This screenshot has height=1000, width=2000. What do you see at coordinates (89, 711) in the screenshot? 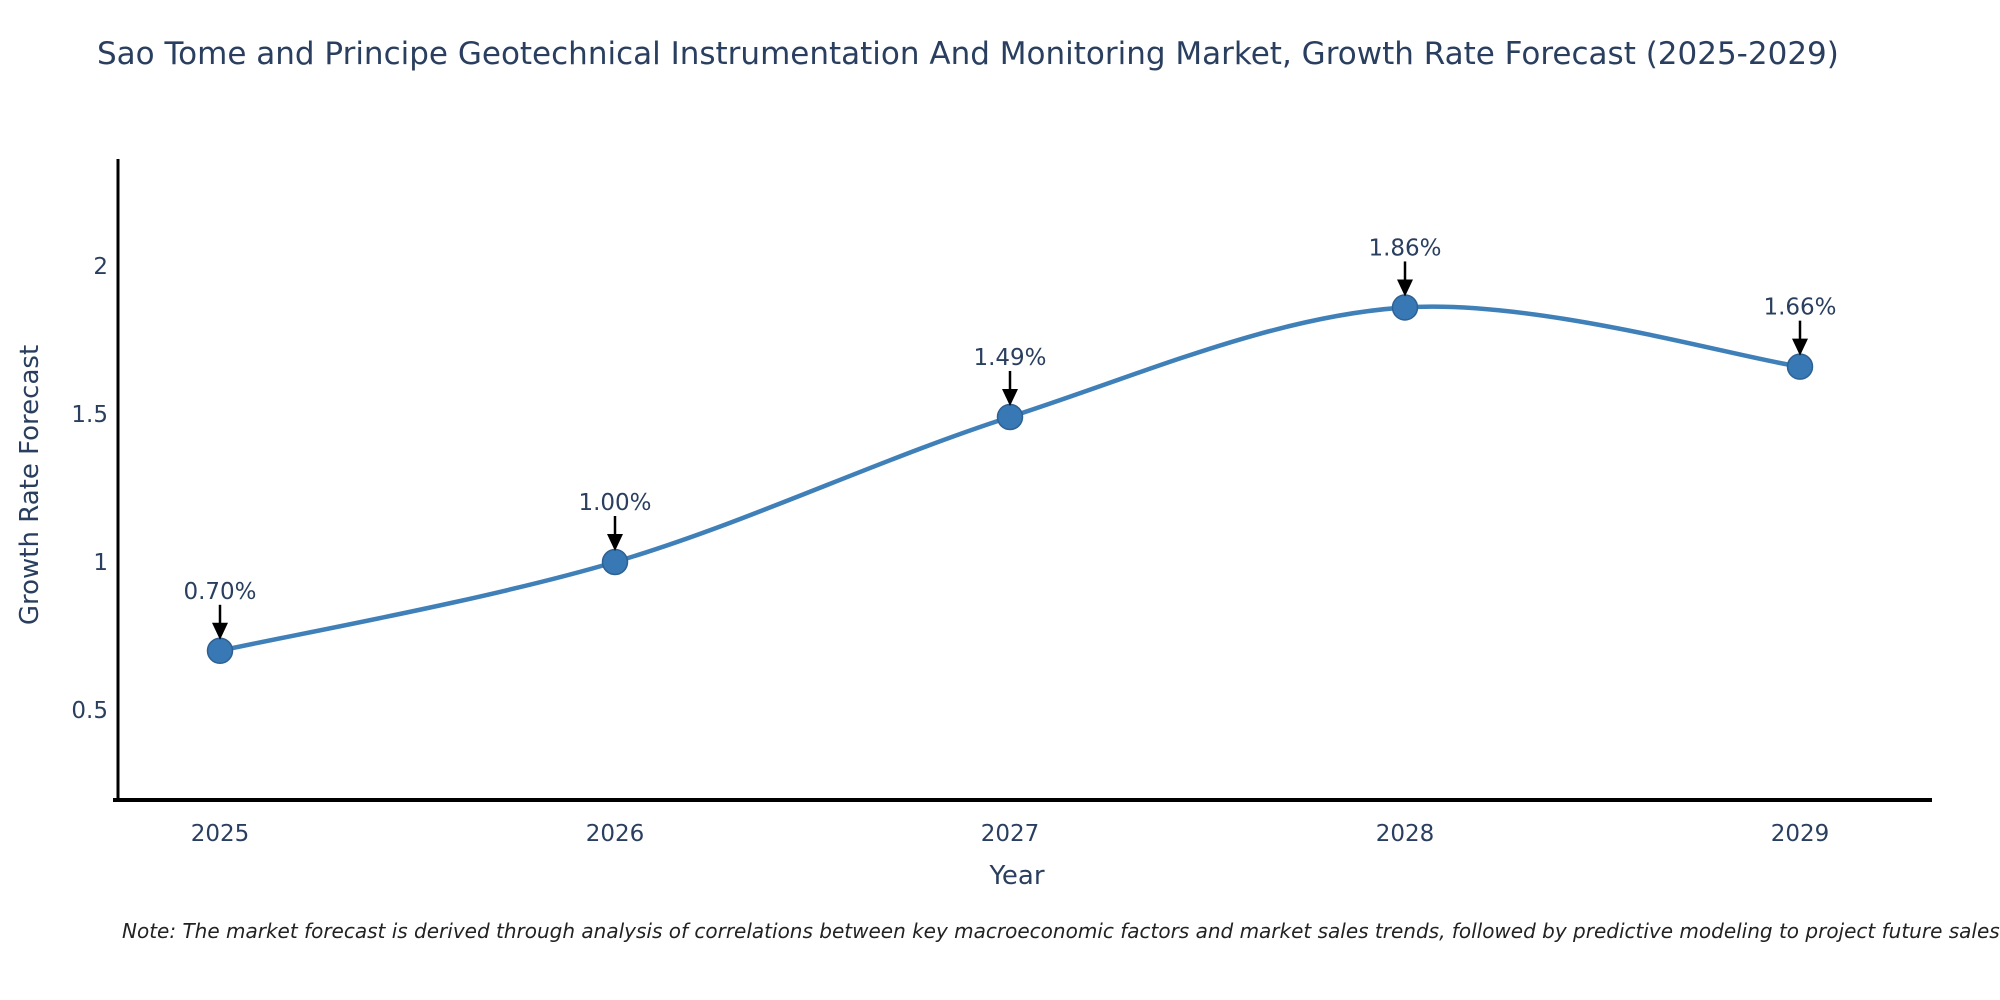
I see `y-tick-label: 0.5` at bounding box center [89, 711].